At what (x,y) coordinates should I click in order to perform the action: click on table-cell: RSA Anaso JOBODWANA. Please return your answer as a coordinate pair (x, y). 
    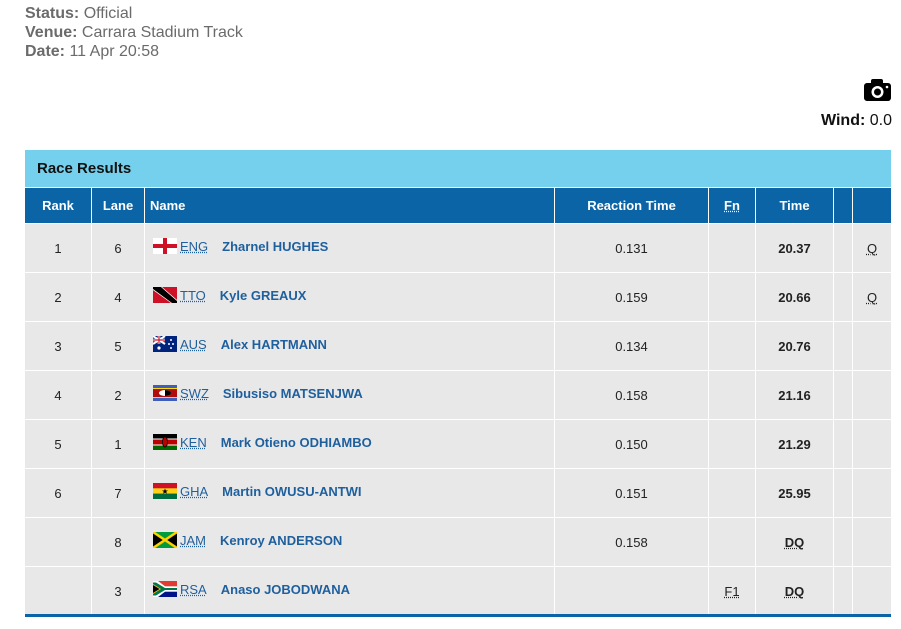
    Looking at the image, I should click on (349, 591).